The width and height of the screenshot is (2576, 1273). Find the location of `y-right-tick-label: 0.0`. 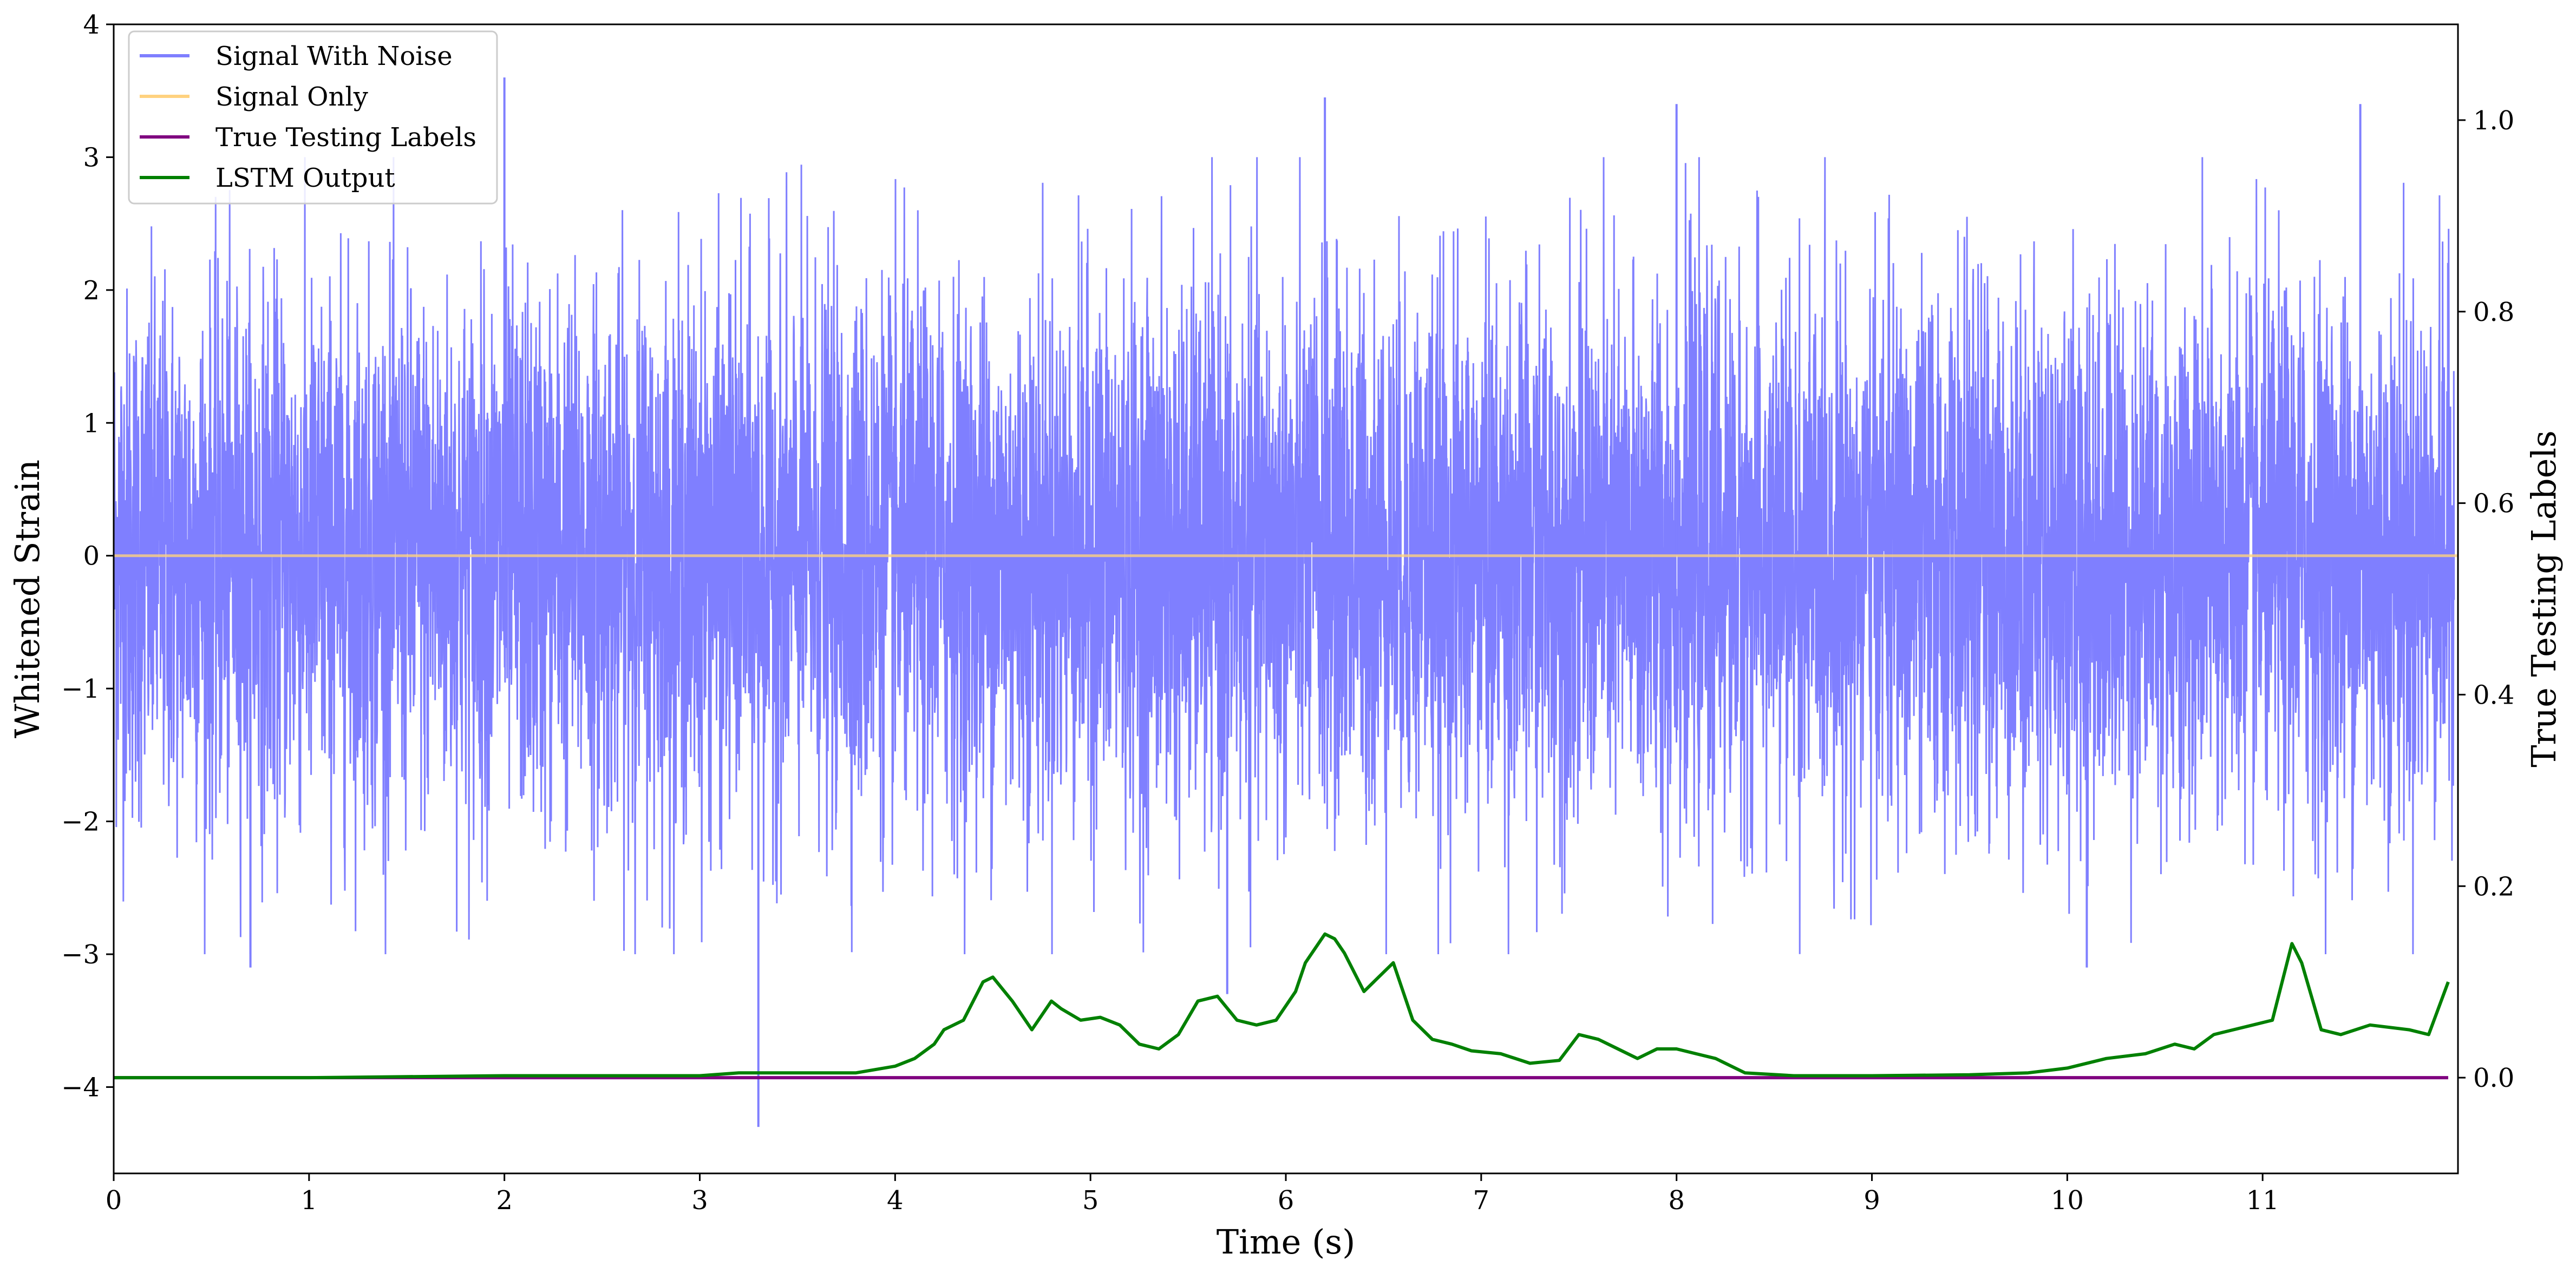

y-right-tick-label: 0.0 is located at coordinates (2493, 1078).